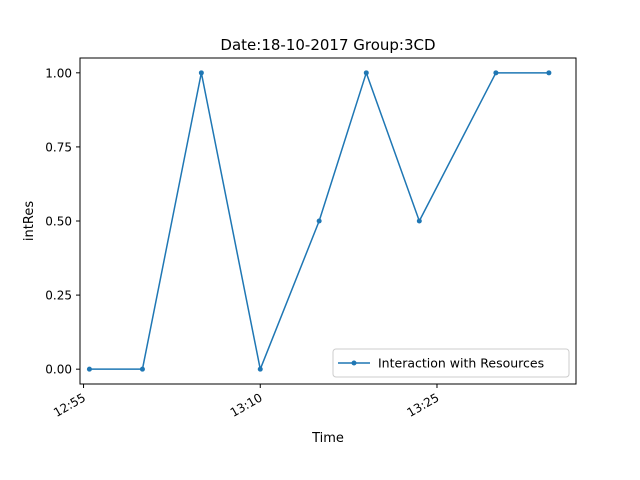 This screenshot has height=480, width=640. Describe the element at coordinates (327, 45) in the screenshot. I see `chart-title: Date:18-10-2017 Group:3CD` at that location.